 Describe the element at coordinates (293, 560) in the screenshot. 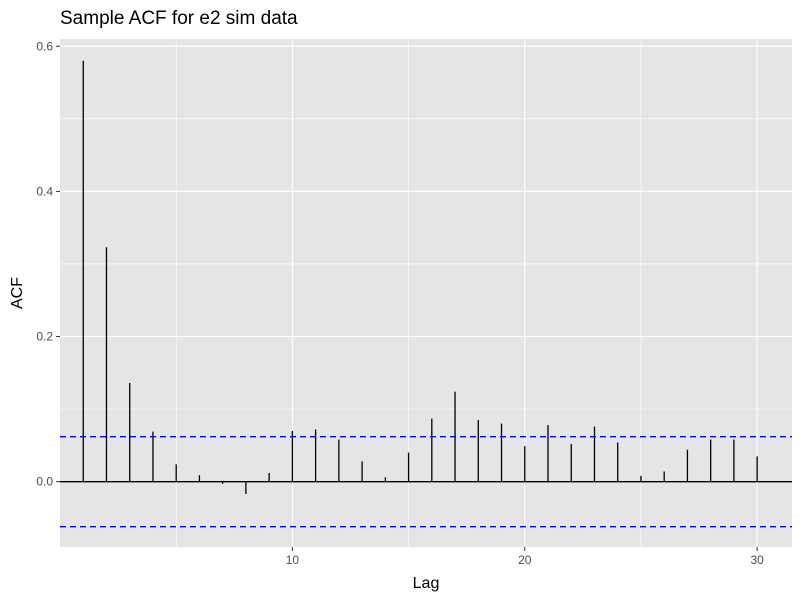

I see `x-tick-label: 10` at that location.